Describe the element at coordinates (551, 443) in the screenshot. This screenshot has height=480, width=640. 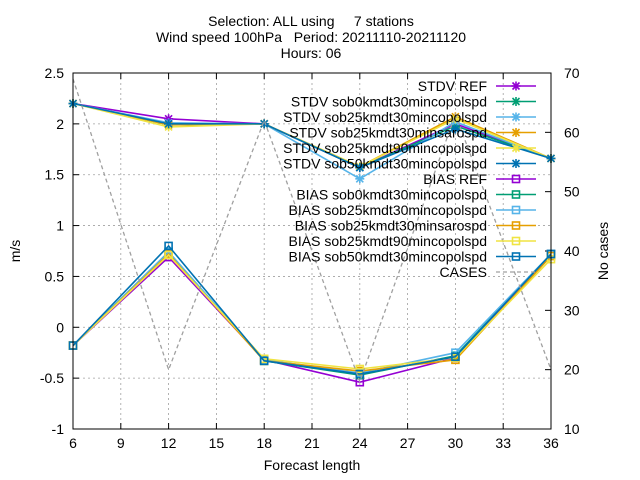
I see `x-tick-label: 36` at that location.